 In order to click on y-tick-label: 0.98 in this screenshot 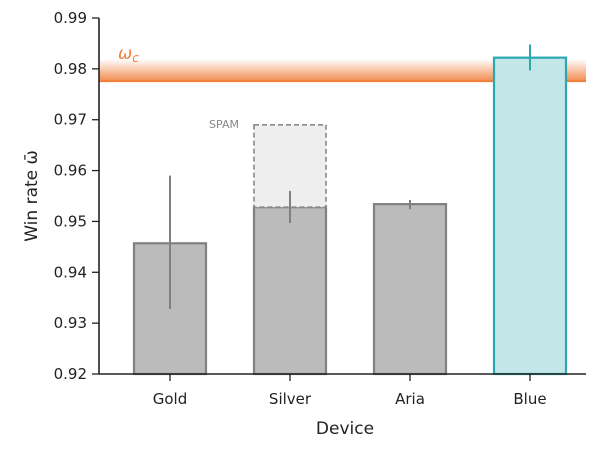, I will do `click(70, 69)`.